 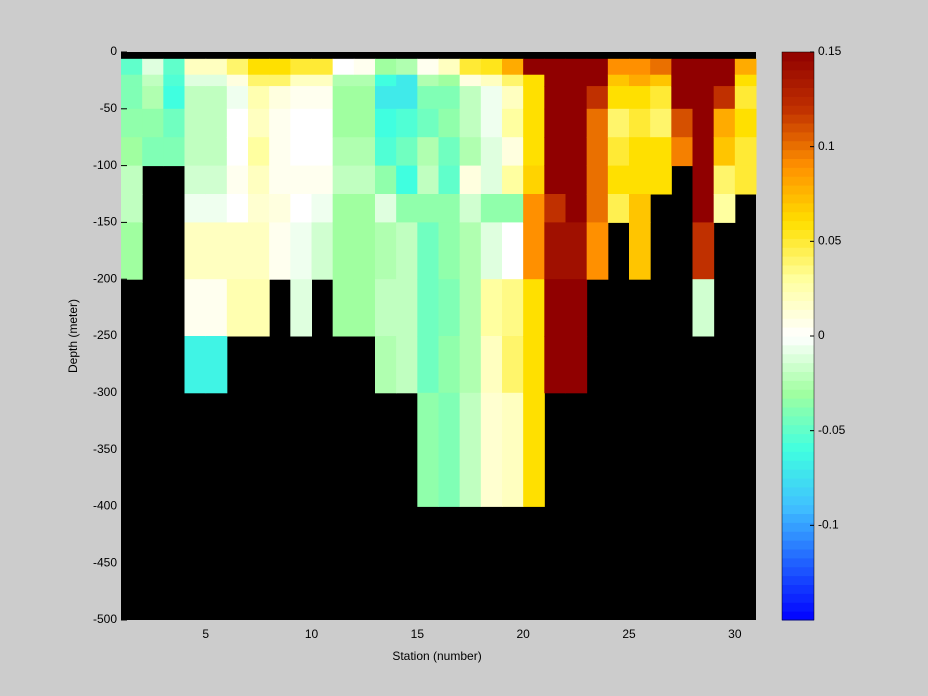 I want to click on y-tick-label: 0, so click(x=113, y=51).